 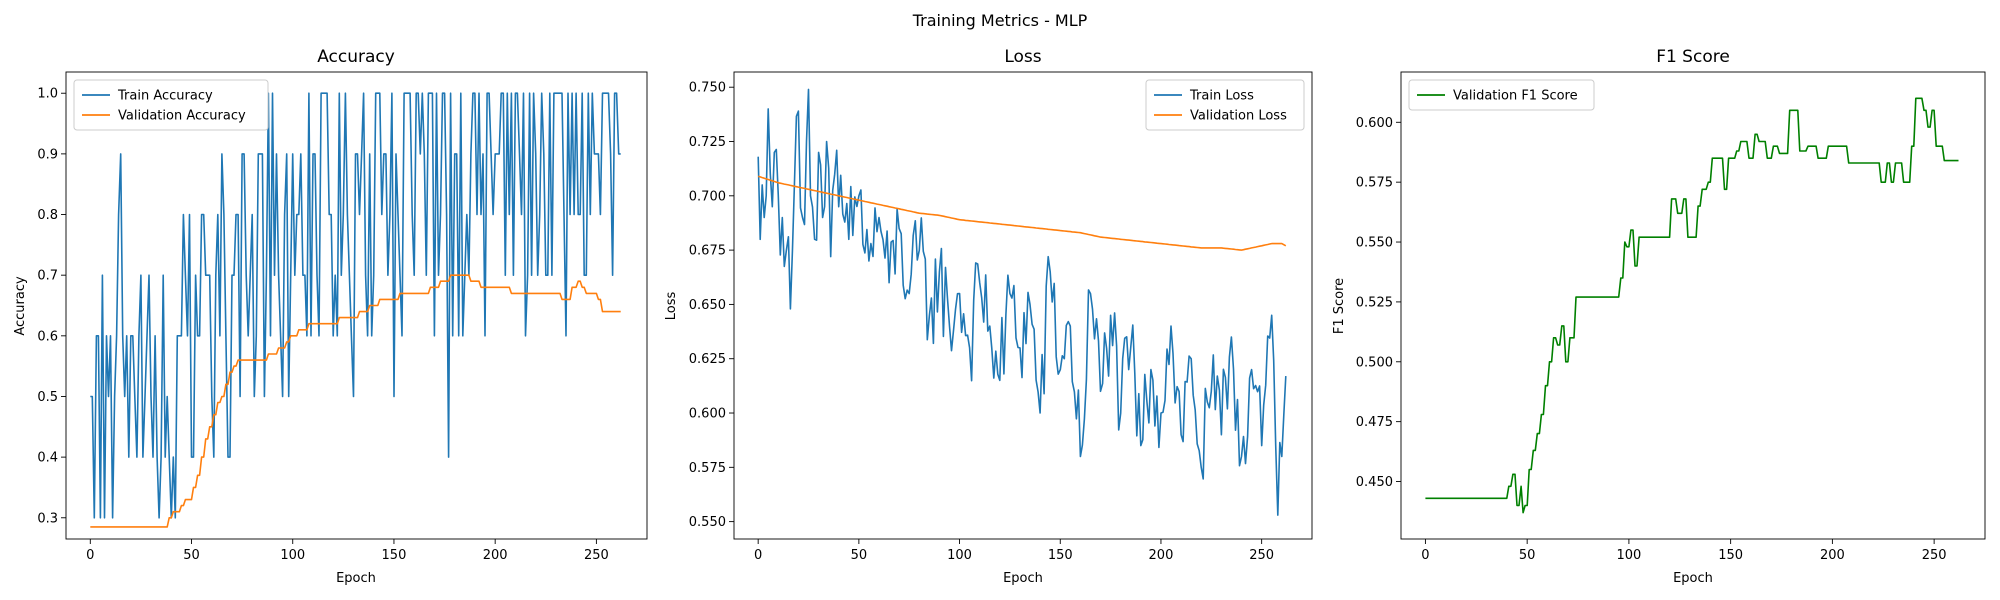 What do you see at coordinates (1221, 96) in the screenshot?
I see `legend-entry: Train Loss` at bounding box center [1221, 96].